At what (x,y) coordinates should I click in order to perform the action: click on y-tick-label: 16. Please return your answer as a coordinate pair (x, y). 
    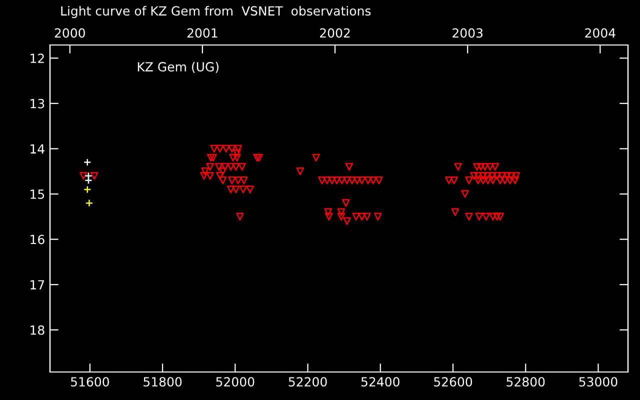
    Looking at the image, I should click on (37, 239).